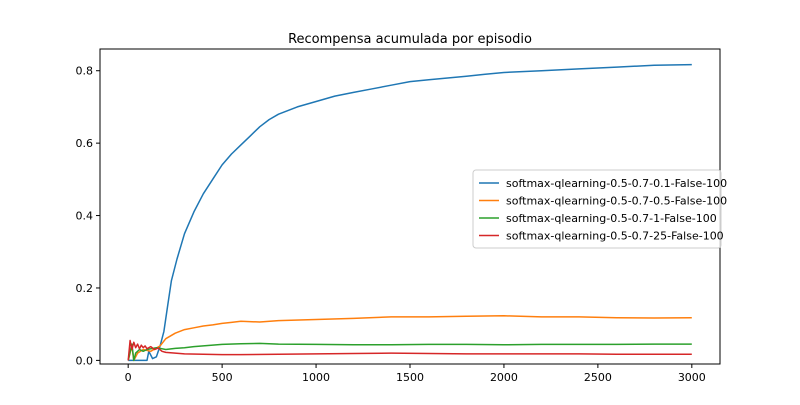 This screenshot has width=800, height=405. What do you see at coordinates (598, 377) in the screenshot?
I see `x-tick-label: 2500` at bounding box center [598, 377].